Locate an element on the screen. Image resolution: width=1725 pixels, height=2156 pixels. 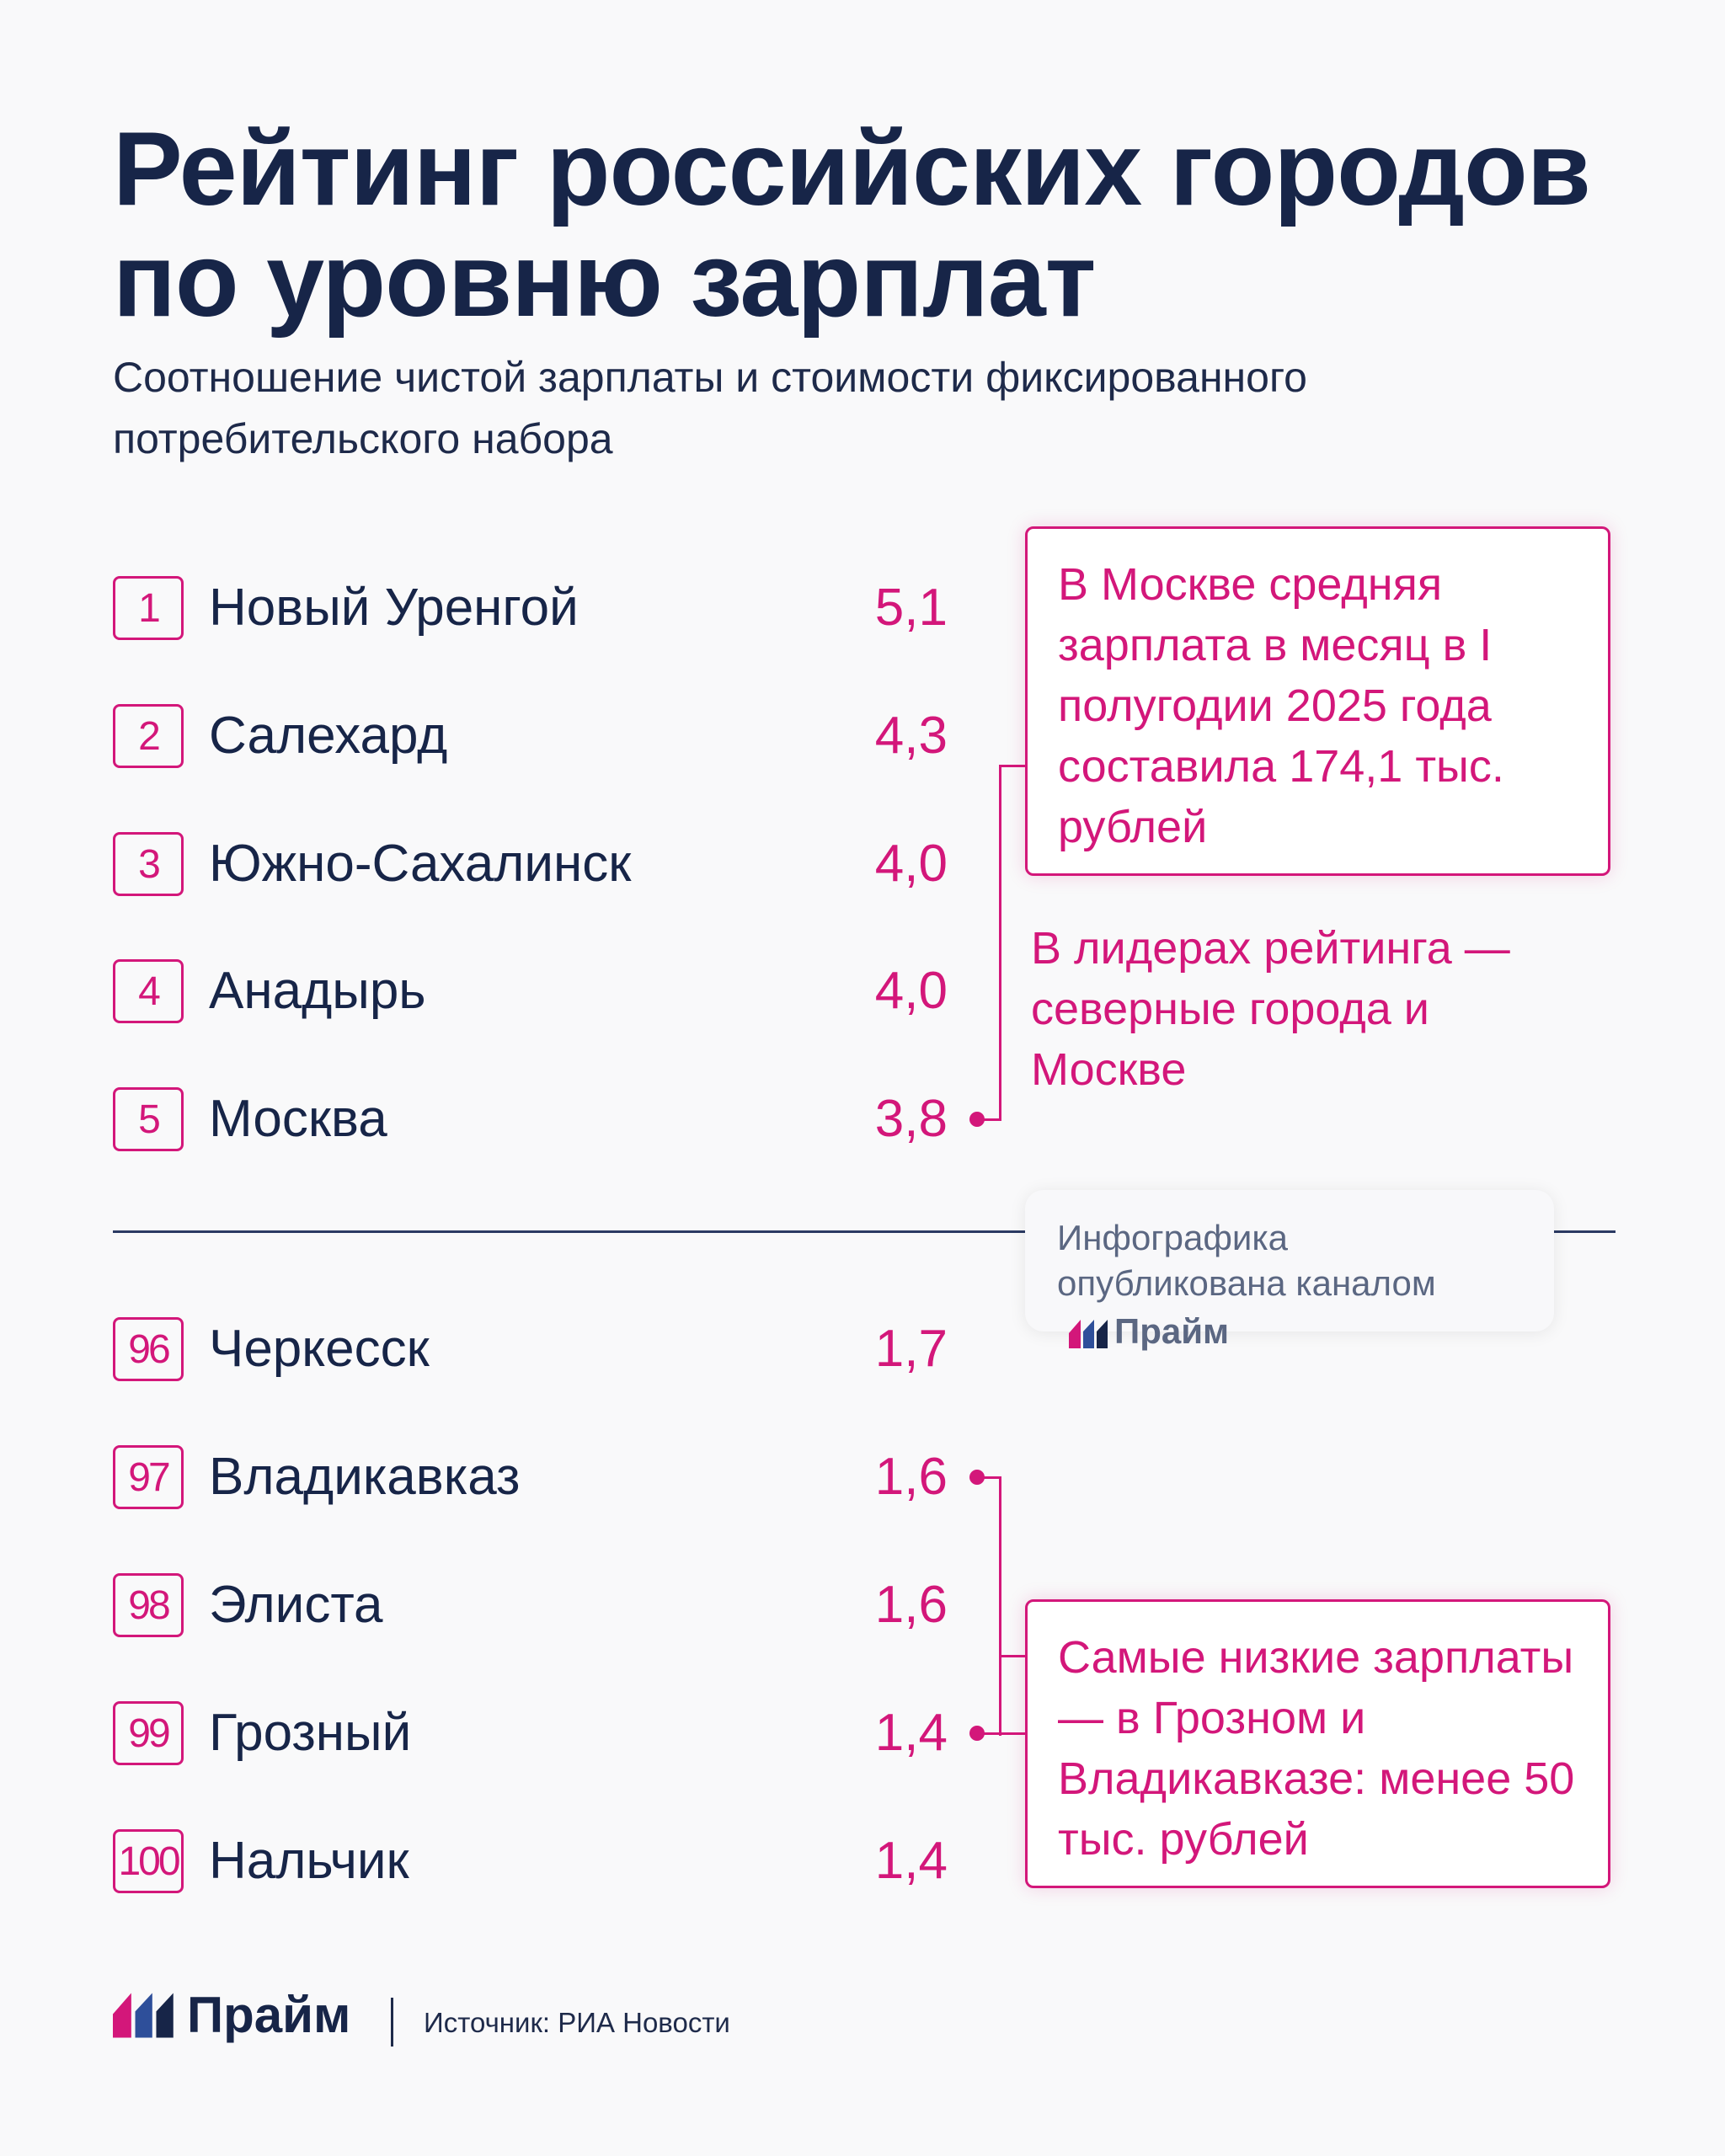
rank-badge: 2 is located at coordinates (148, 736).